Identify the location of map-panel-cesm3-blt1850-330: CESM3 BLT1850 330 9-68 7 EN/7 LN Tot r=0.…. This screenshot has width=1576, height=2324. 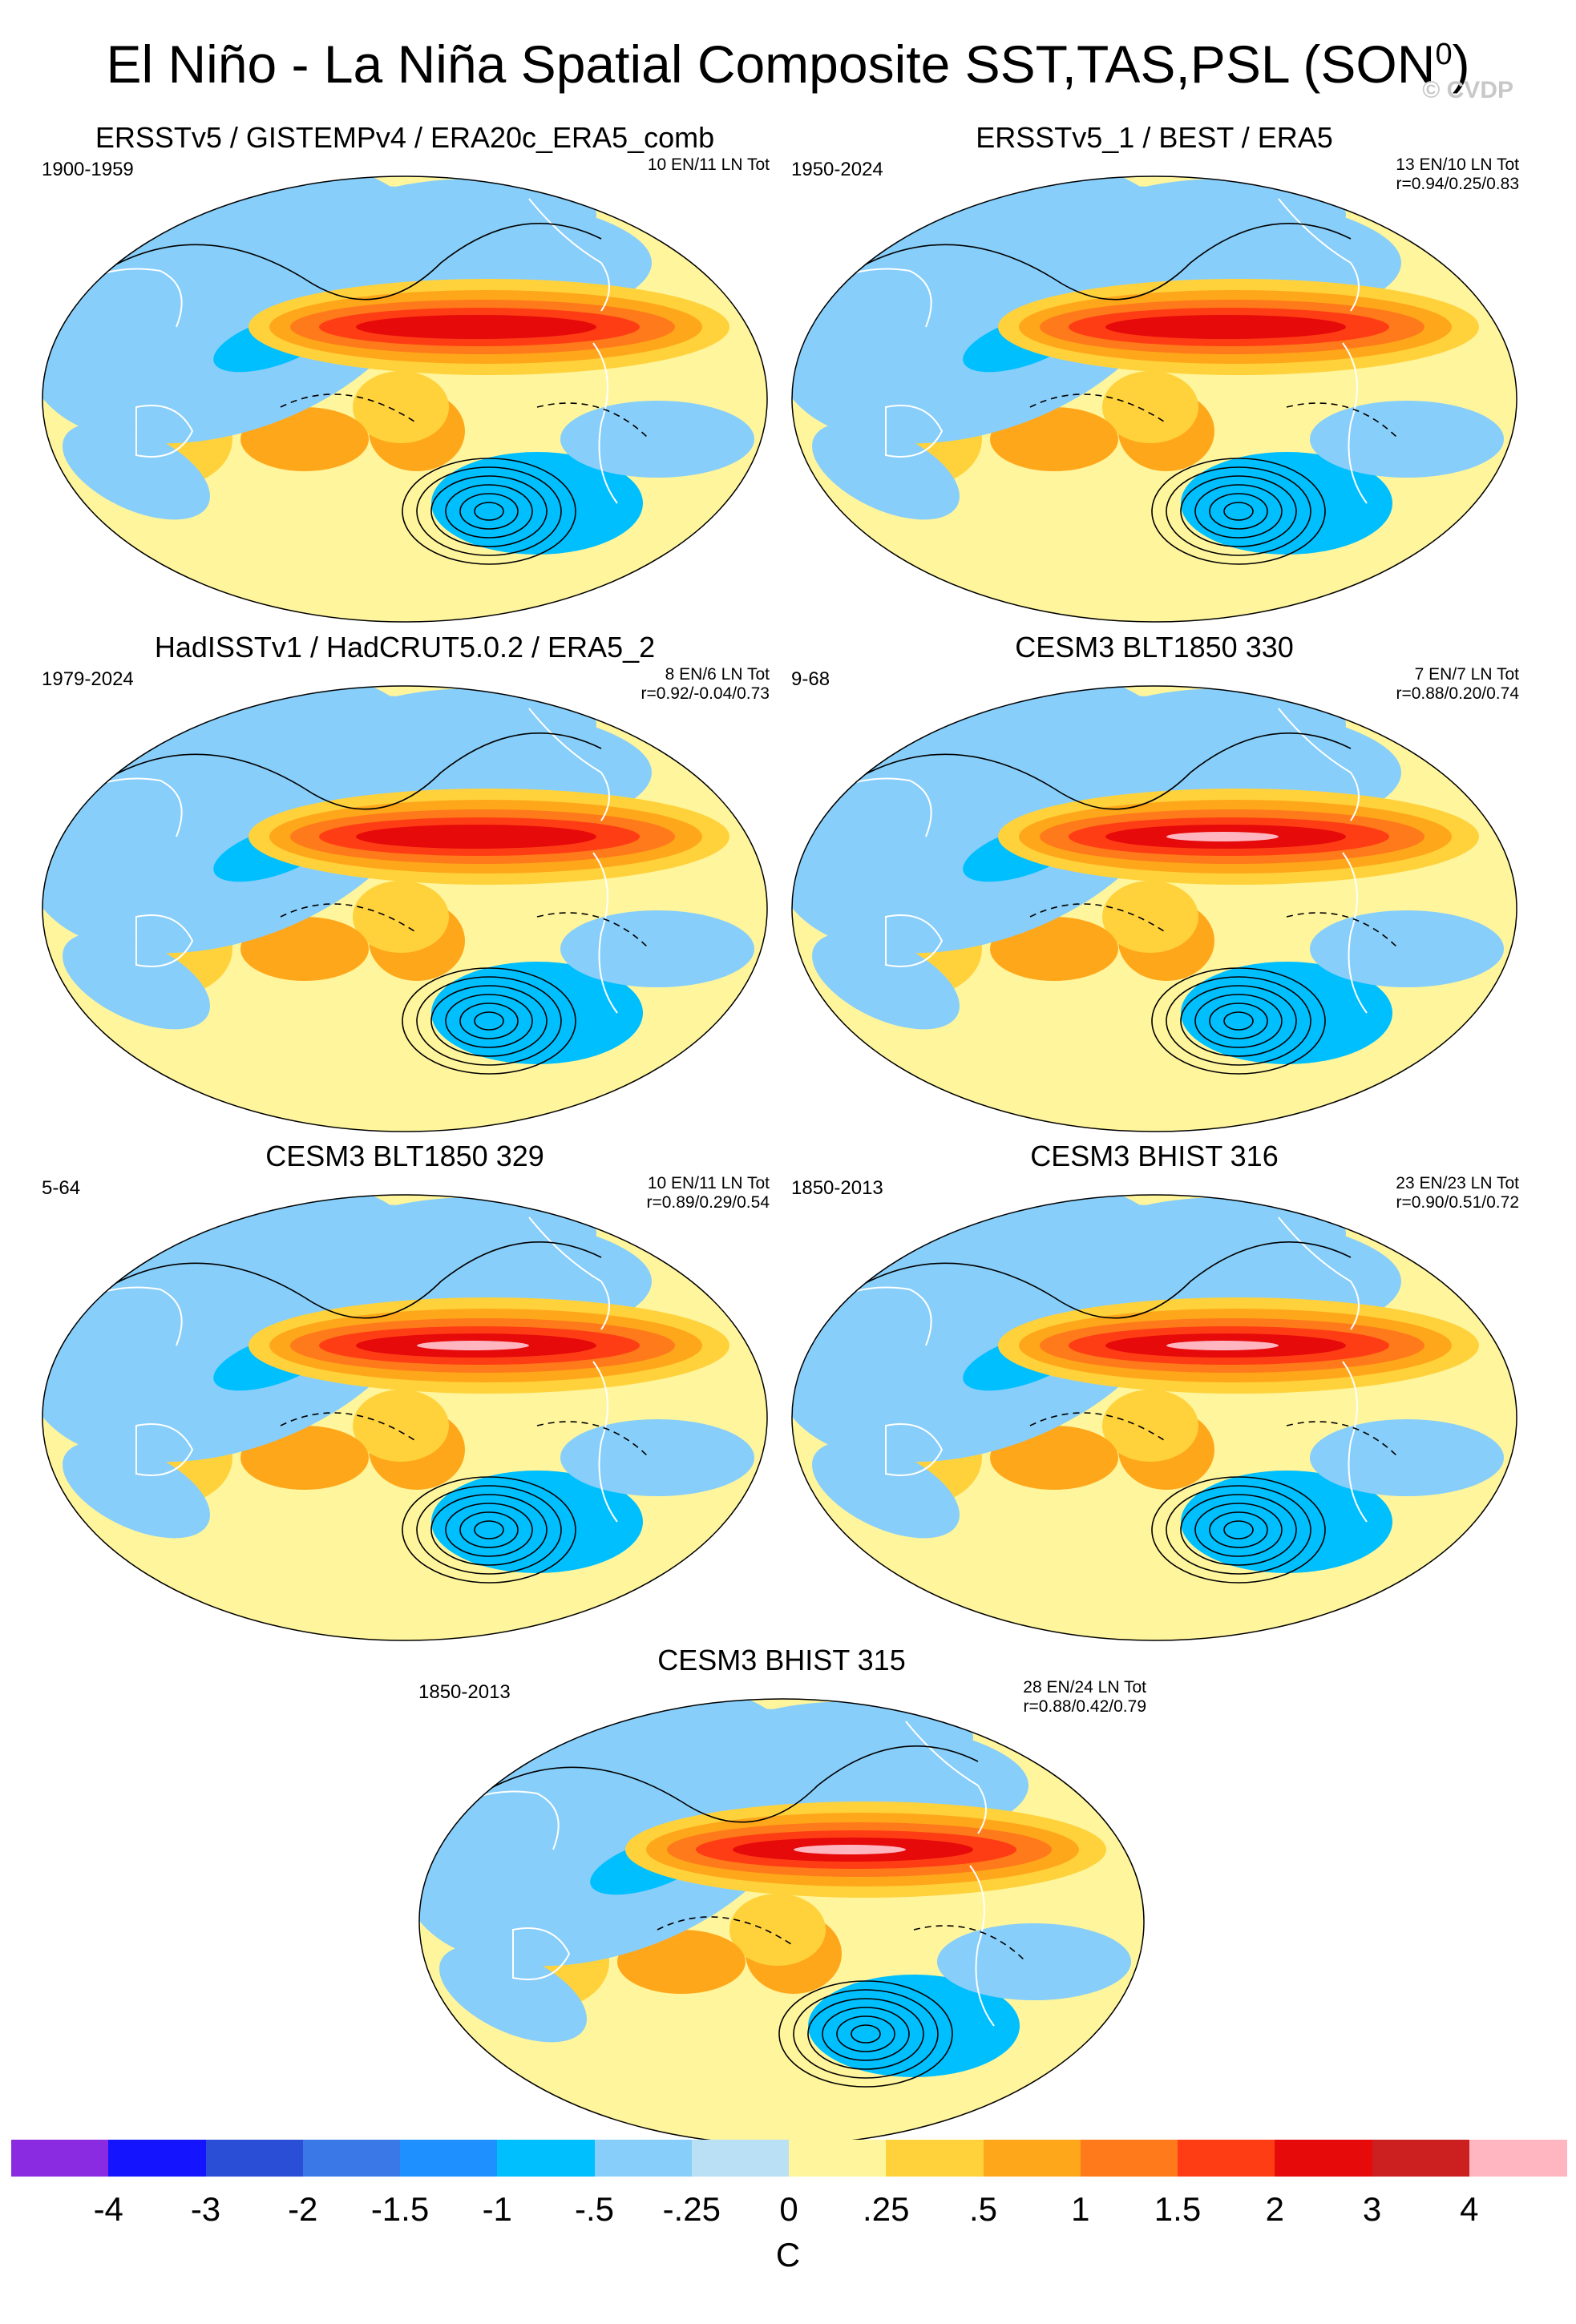
(1154, 887).